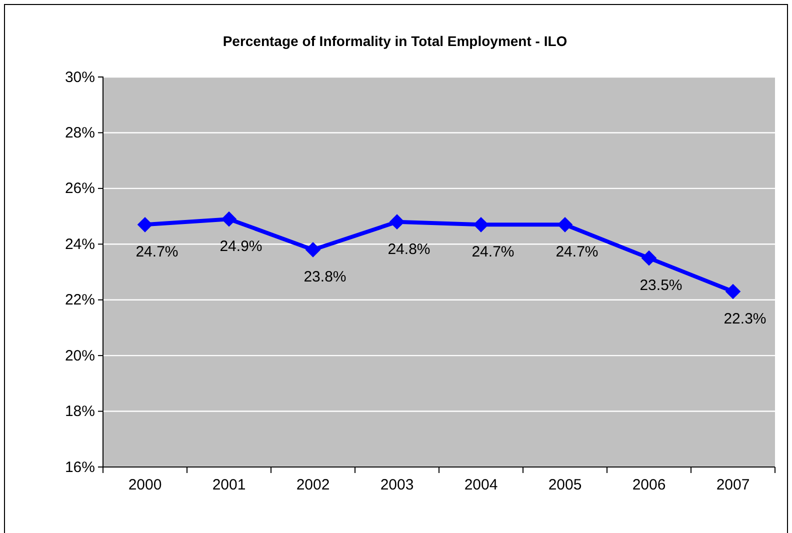 This screenshot has height=533, width=792. Describe the element at coordinates (733, 485) in the screenshot. I see `x-tick-label: 2007` at that location.